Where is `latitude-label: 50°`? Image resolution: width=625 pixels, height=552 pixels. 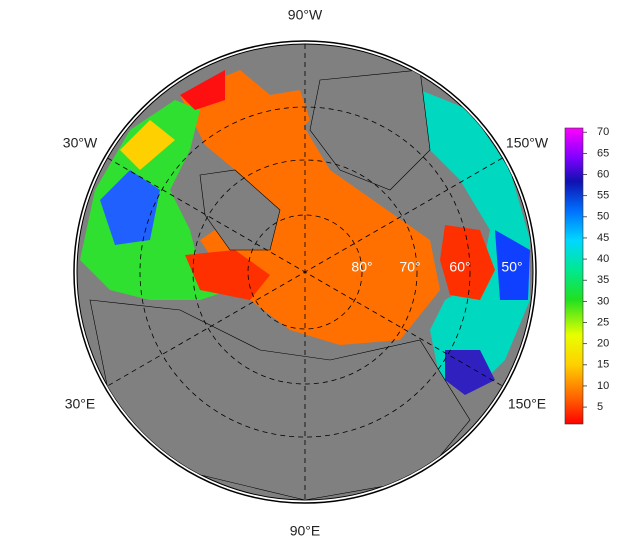
latitude-label: 50° is located at coordinates (511, 267).